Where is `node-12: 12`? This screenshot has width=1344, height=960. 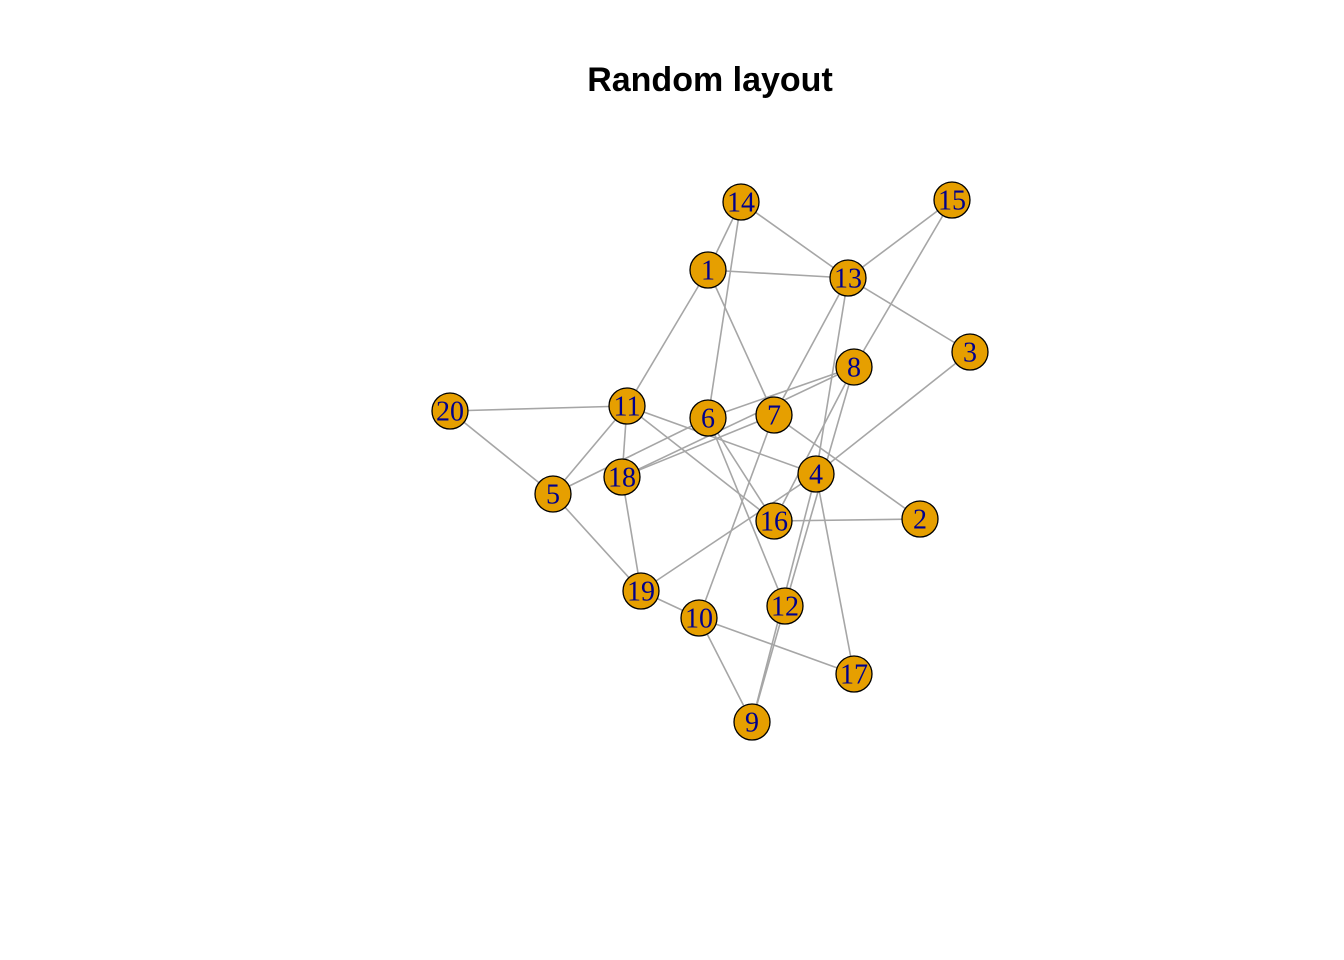
node-12: 12 is located at coordinates (785, 606).